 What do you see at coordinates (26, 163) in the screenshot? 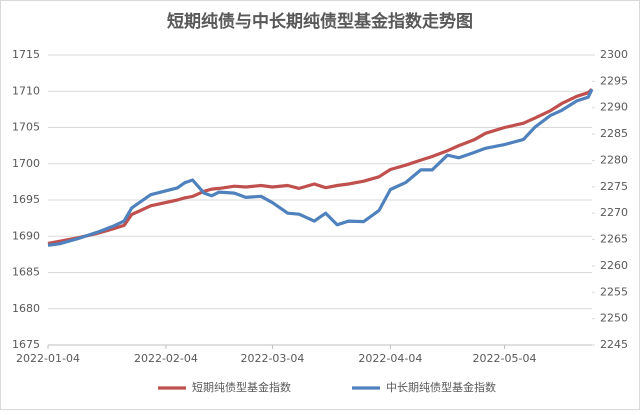
I see `y-tick-label: 1700` at bounding box center [26, 163].